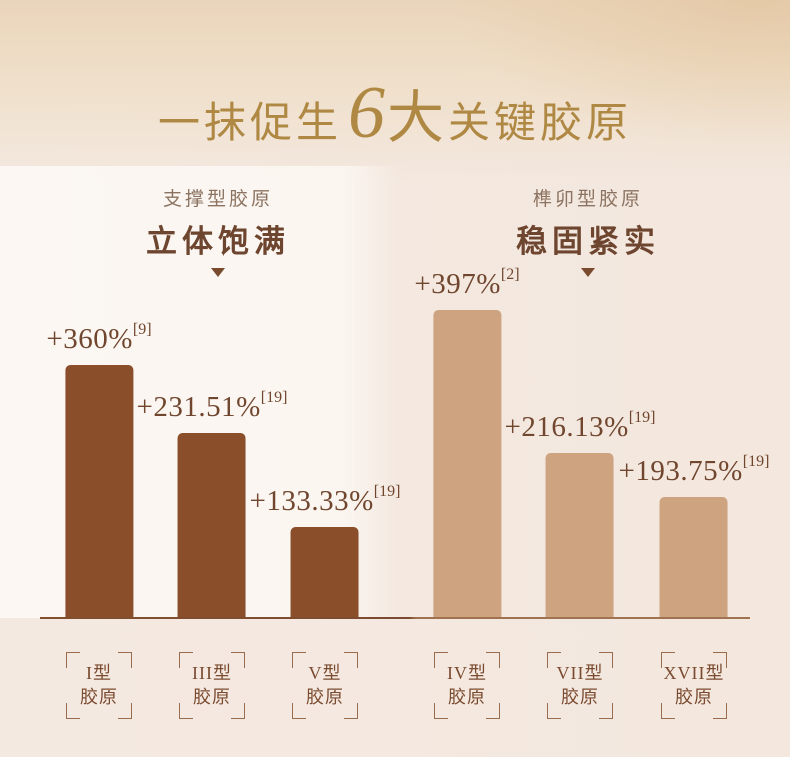 This screenshot has height=757, width=790. Describe the element at coordinates (467, 672) in the screenshot. I see `category-line1: IV型` at that location.